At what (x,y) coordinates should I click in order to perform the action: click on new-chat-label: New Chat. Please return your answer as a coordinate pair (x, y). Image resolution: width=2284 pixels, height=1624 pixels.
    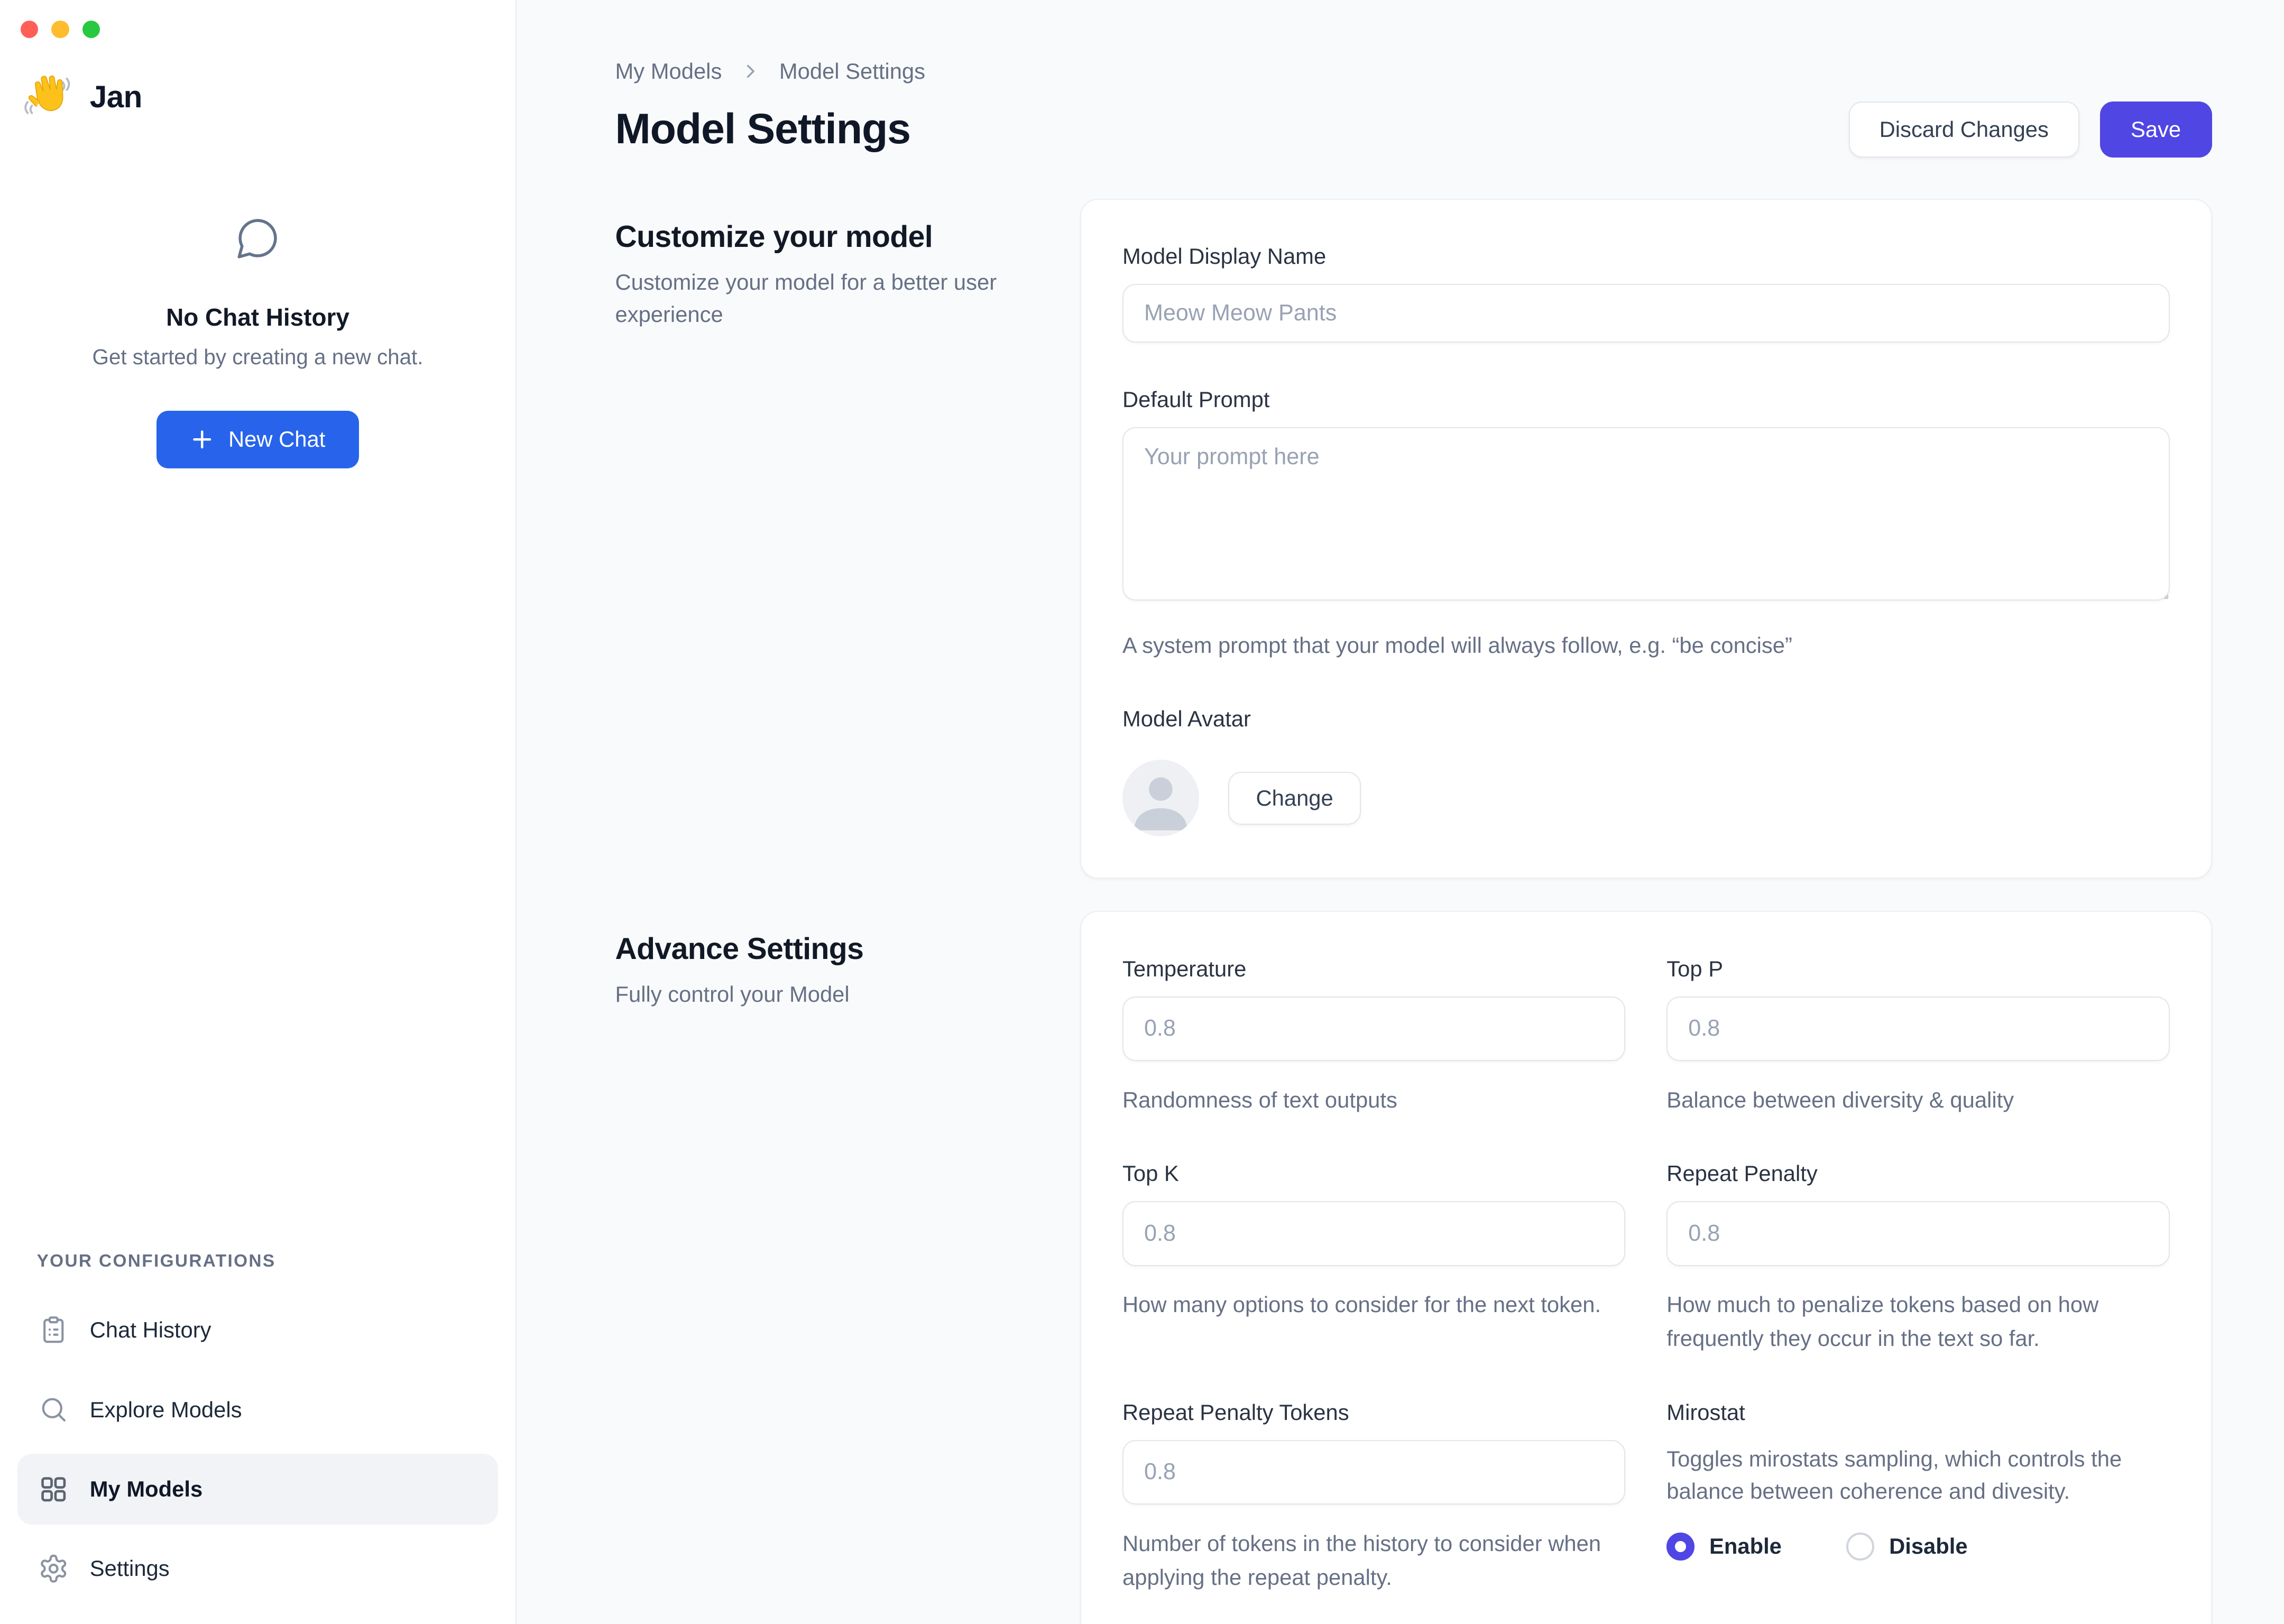
    Looking at the image, I should click on (277, 439).